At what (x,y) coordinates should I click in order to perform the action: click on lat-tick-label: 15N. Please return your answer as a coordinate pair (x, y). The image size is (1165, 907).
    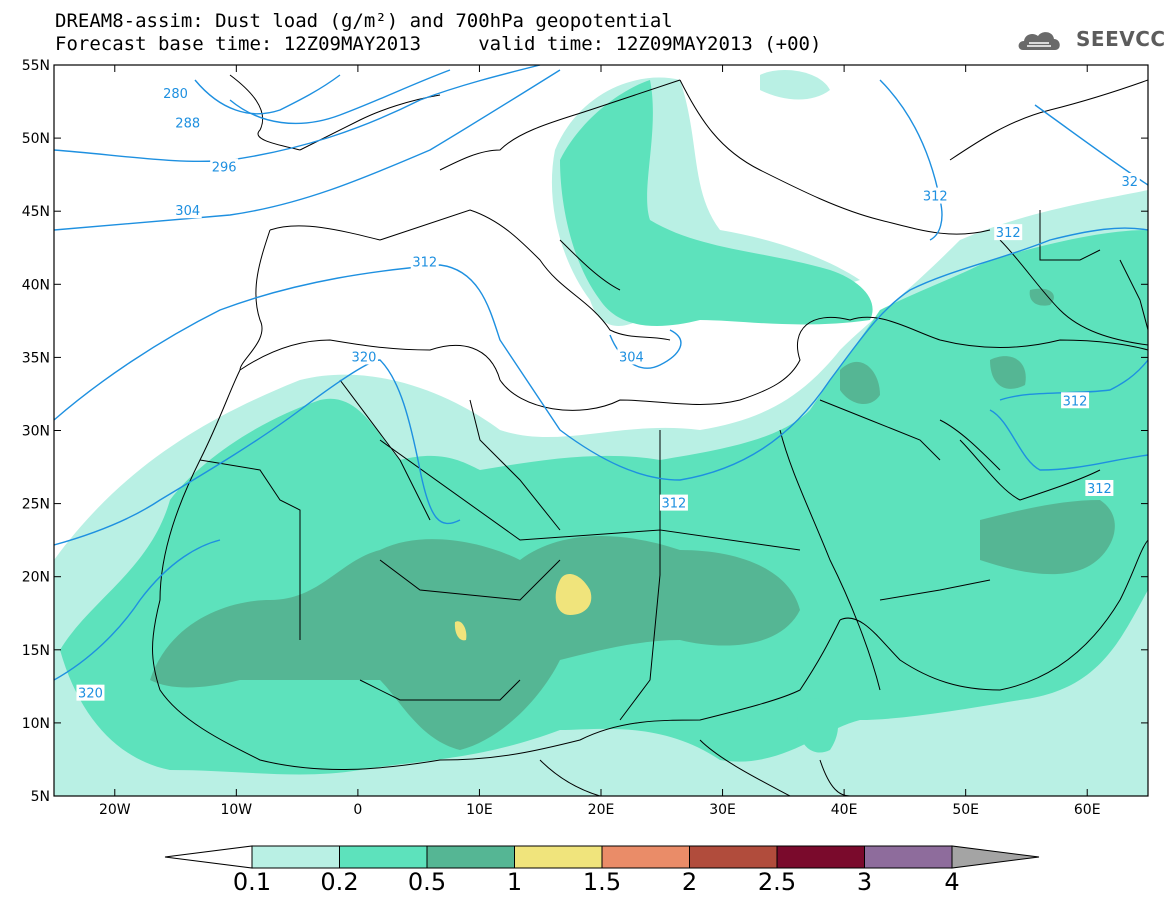
    Looking at the image, I should click on (36, 651).